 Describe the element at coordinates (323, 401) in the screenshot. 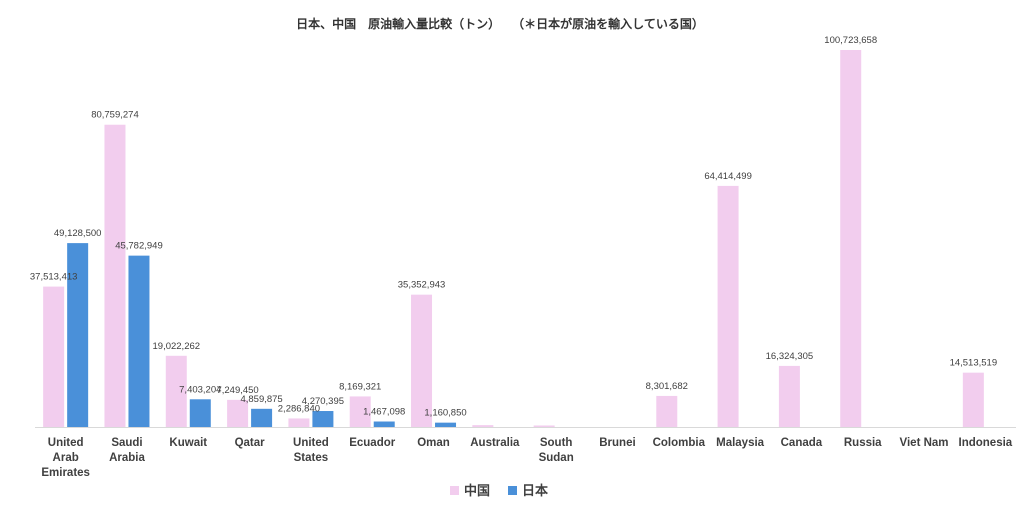

I see `data-label-japan-4: 4,270,395` at that location.